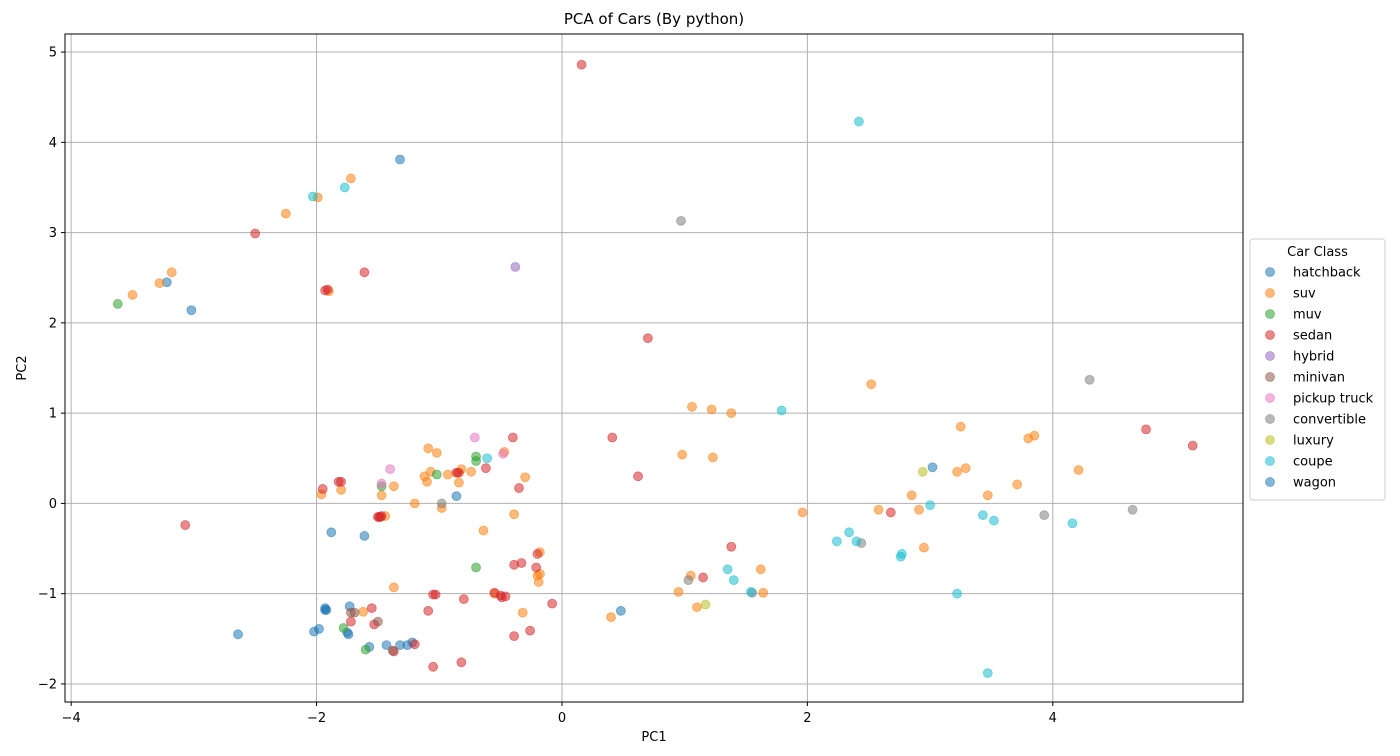 This screenshot has height=756, width=1400. I want to click on legend-item: muv, so click(1293, 315).